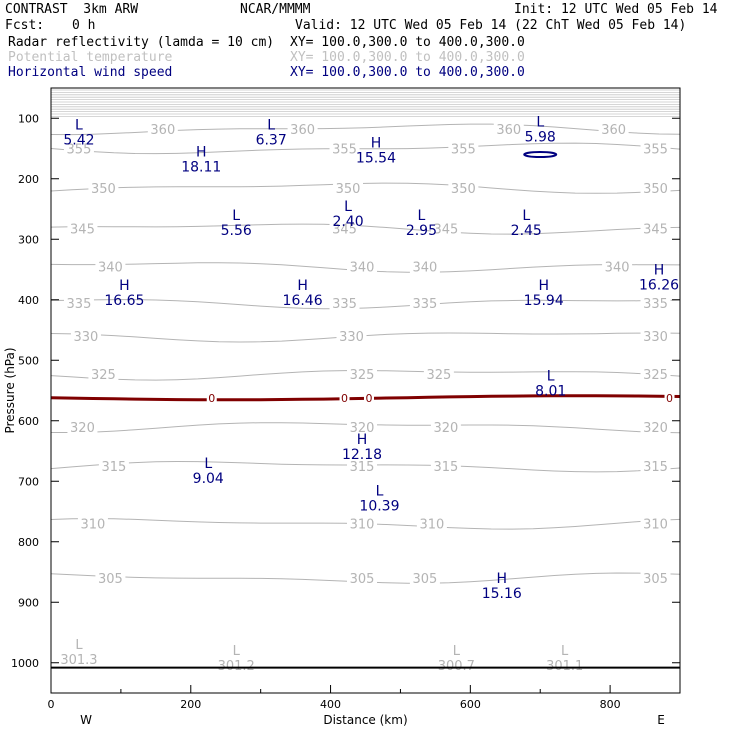 The height and width of the screenshot is (740, 740). What do you see at coordinates (86, 720) in the screenshot?
I see `west-label: W` at bounding box center [86, 720].